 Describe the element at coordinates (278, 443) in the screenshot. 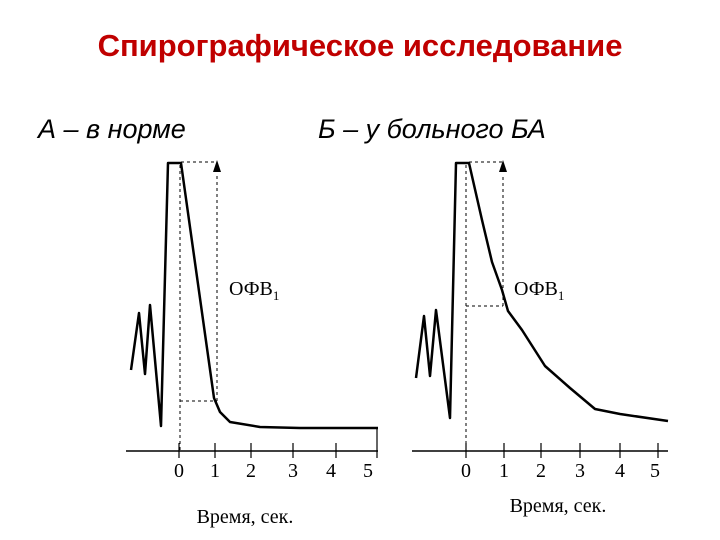

I see `axis-ticks-normal` at that location.